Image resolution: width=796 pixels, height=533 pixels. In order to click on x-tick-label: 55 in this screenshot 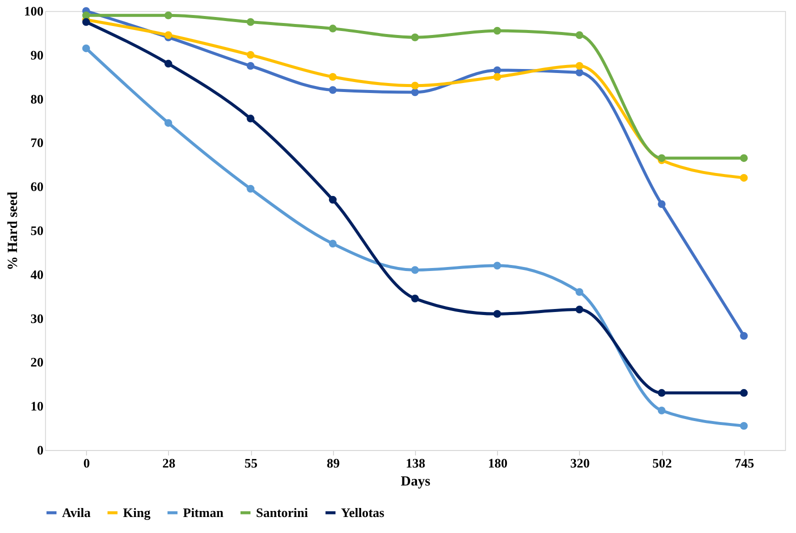, I will do `click(251, 463)`.